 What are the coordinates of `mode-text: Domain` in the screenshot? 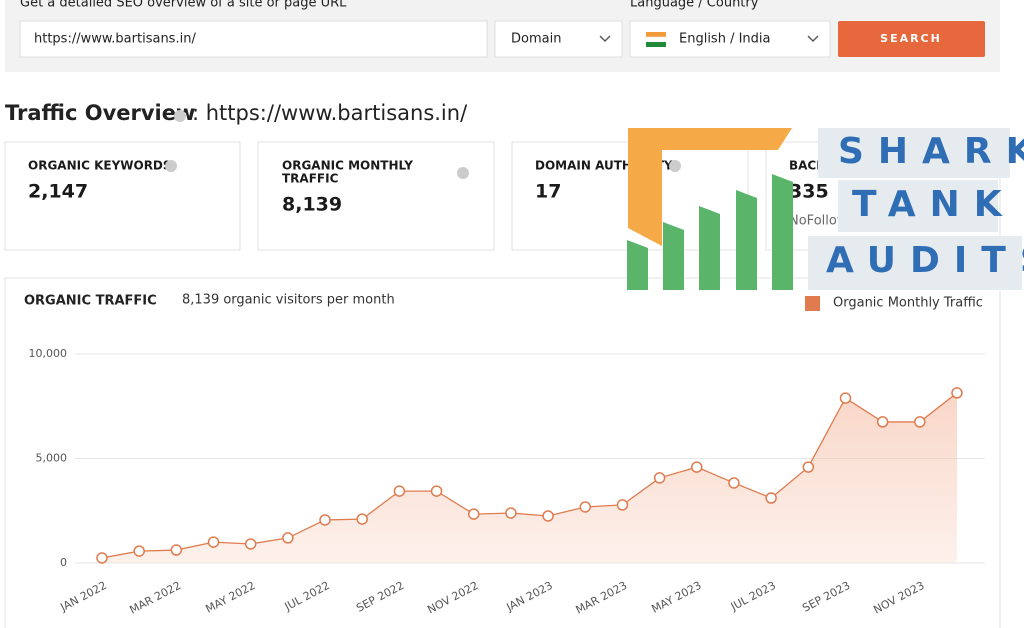 It's located at (536, 39).